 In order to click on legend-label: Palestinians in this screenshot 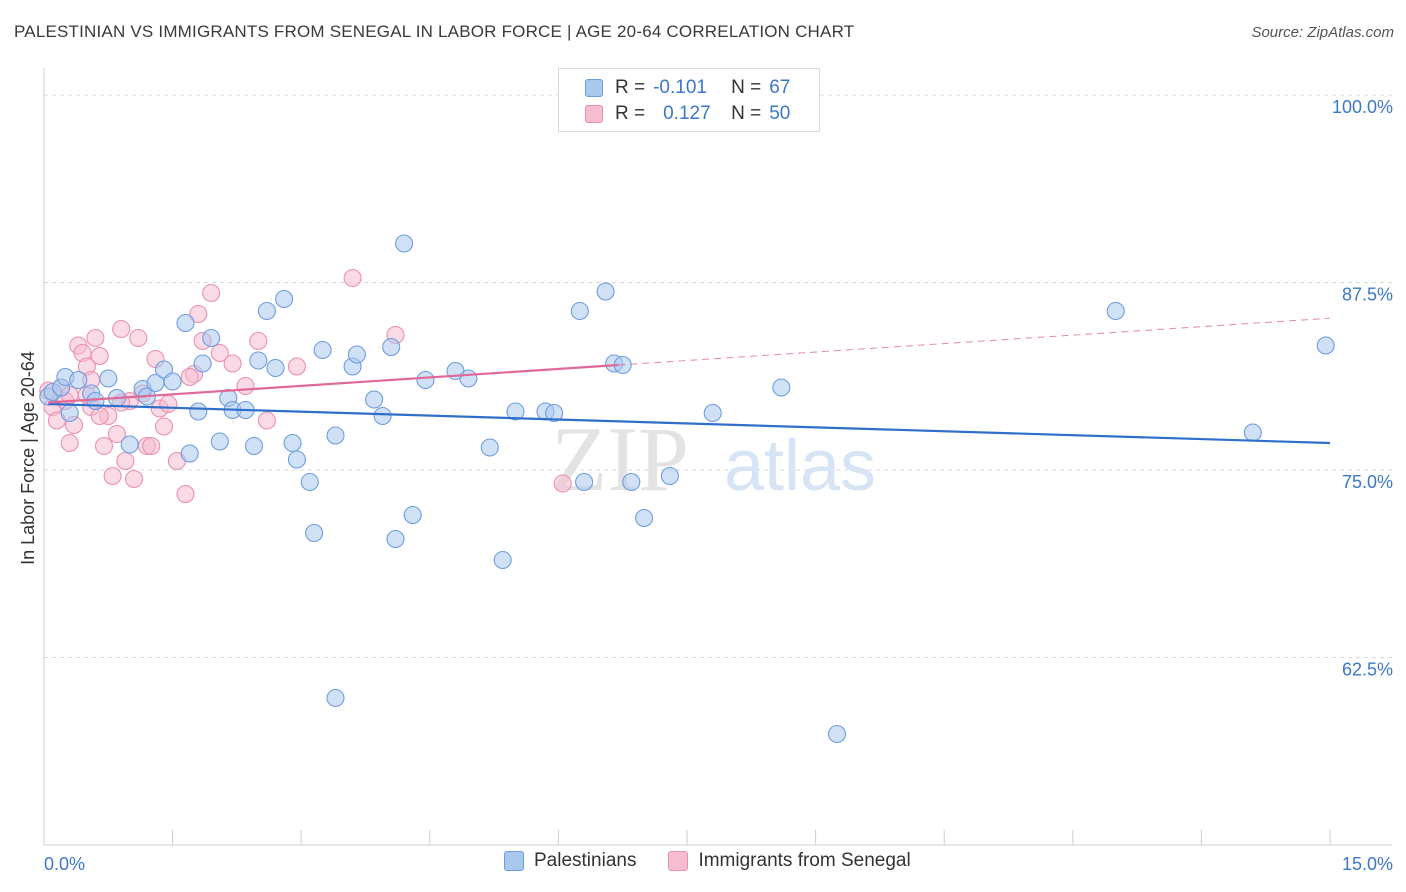, I will do `click(585, 860)`.